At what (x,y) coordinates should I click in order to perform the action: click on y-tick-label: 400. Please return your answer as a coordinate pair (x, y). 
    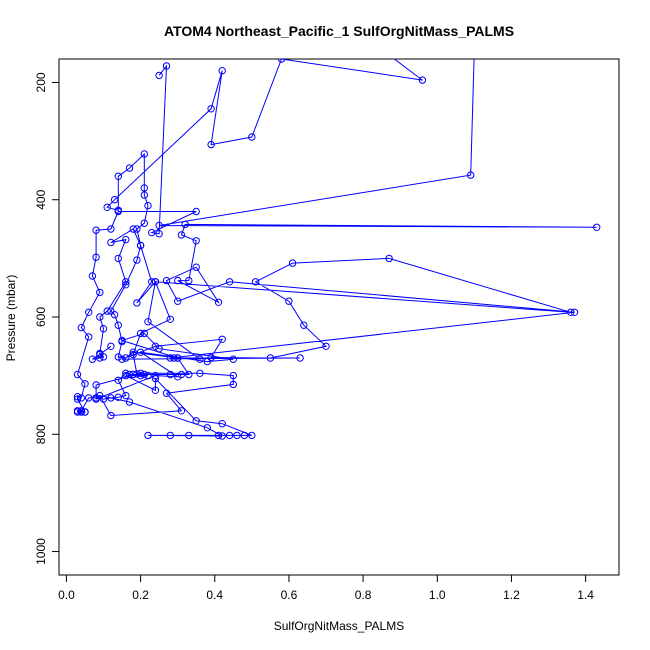
    Looking at the image, I should click on (41, 199).